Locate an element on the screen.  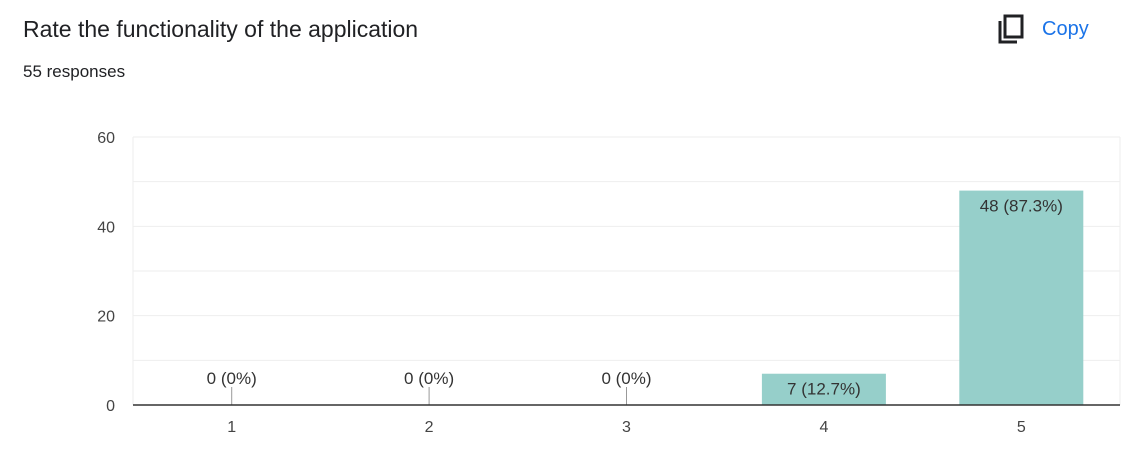
x-tick-label: 4 is located at coordinates (823, 427).